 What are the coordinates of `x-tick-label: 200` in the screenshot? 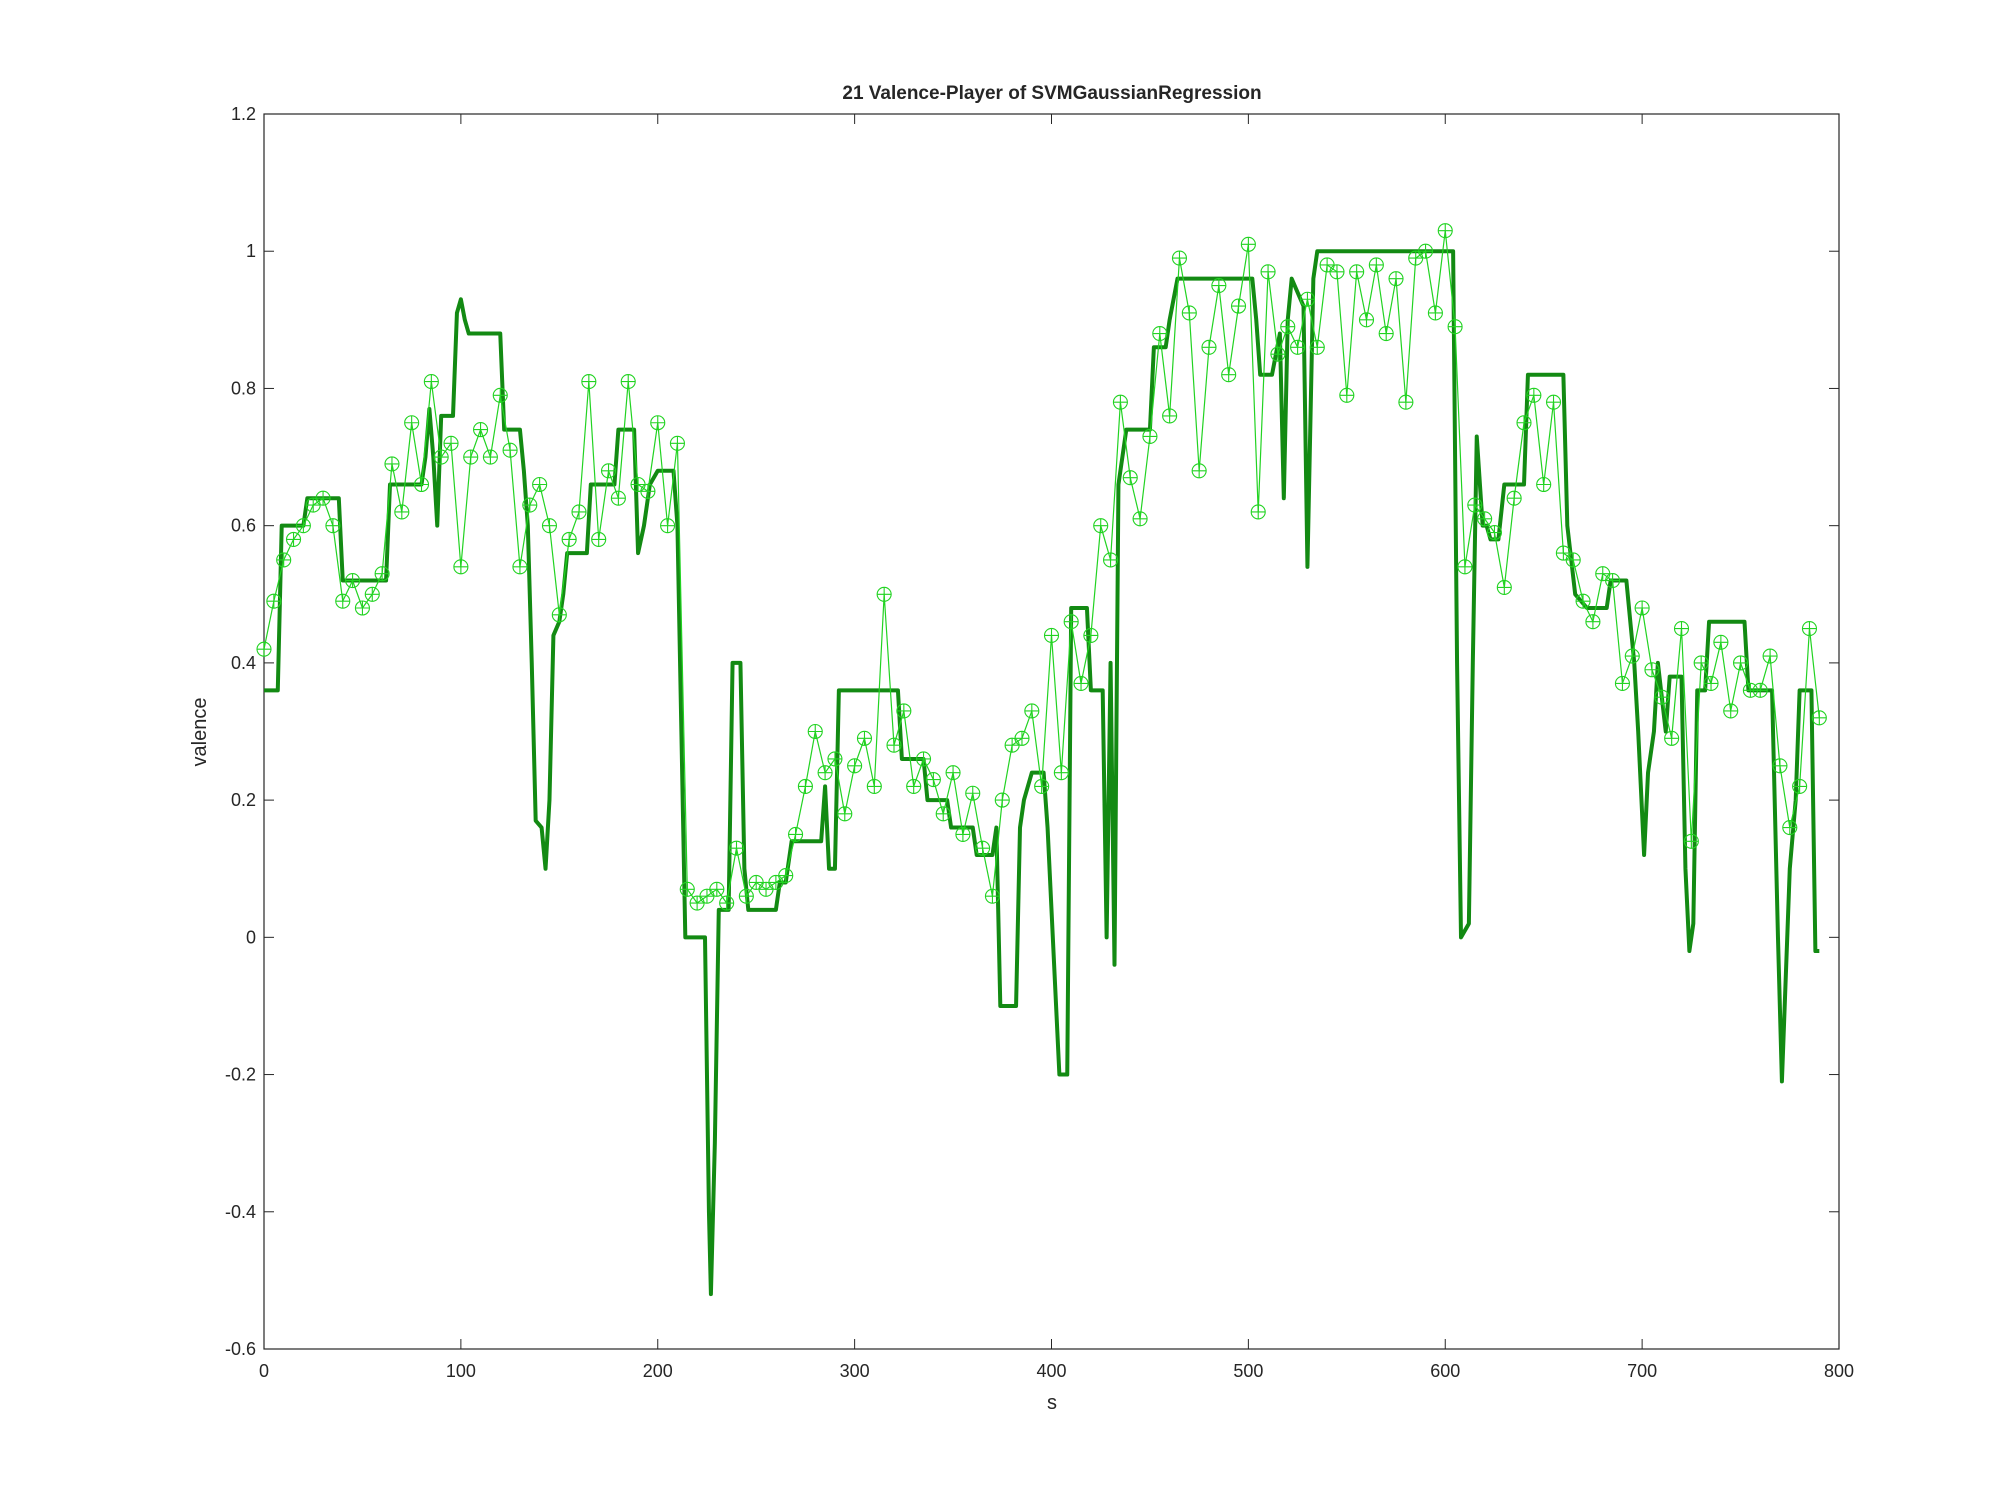 It's located at (658, 1371).